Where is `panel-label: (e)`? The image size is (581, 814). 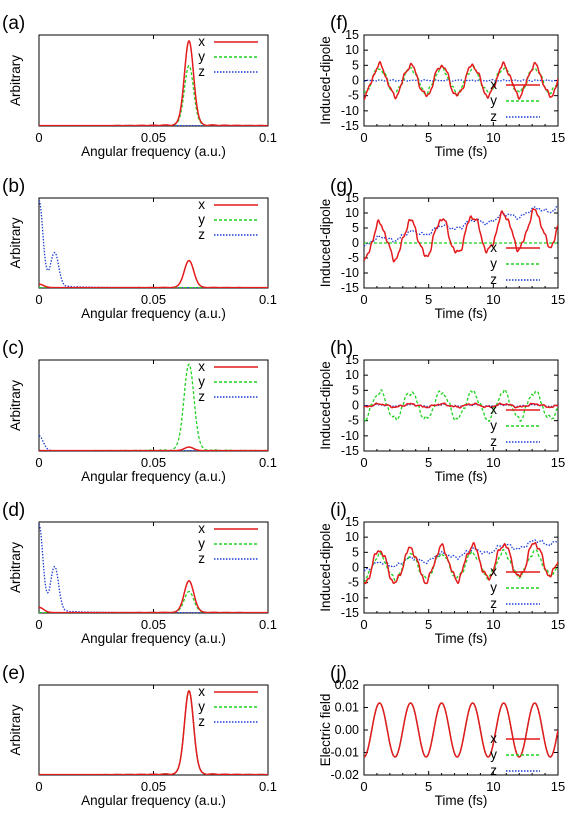 panel-label: (e) is located at coordinates (13, 673).